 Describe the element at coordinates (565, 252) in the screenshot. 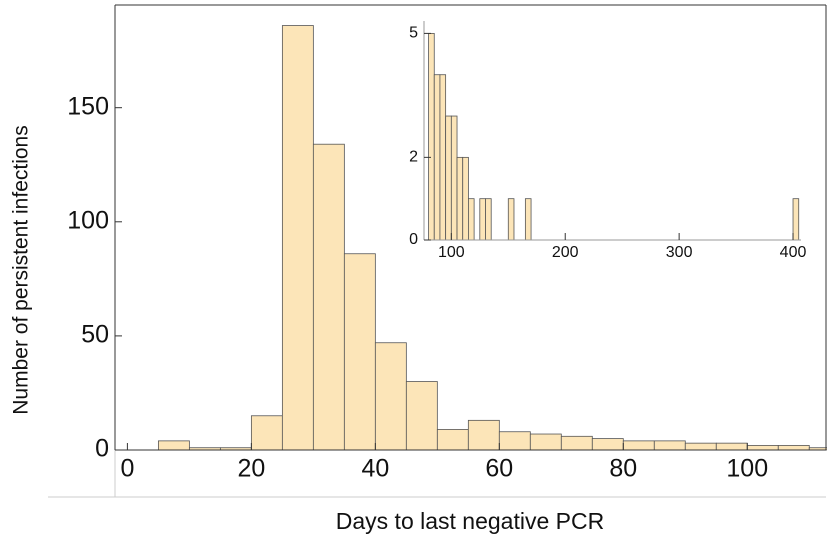

I see `x-tick-label: 200` at that location.